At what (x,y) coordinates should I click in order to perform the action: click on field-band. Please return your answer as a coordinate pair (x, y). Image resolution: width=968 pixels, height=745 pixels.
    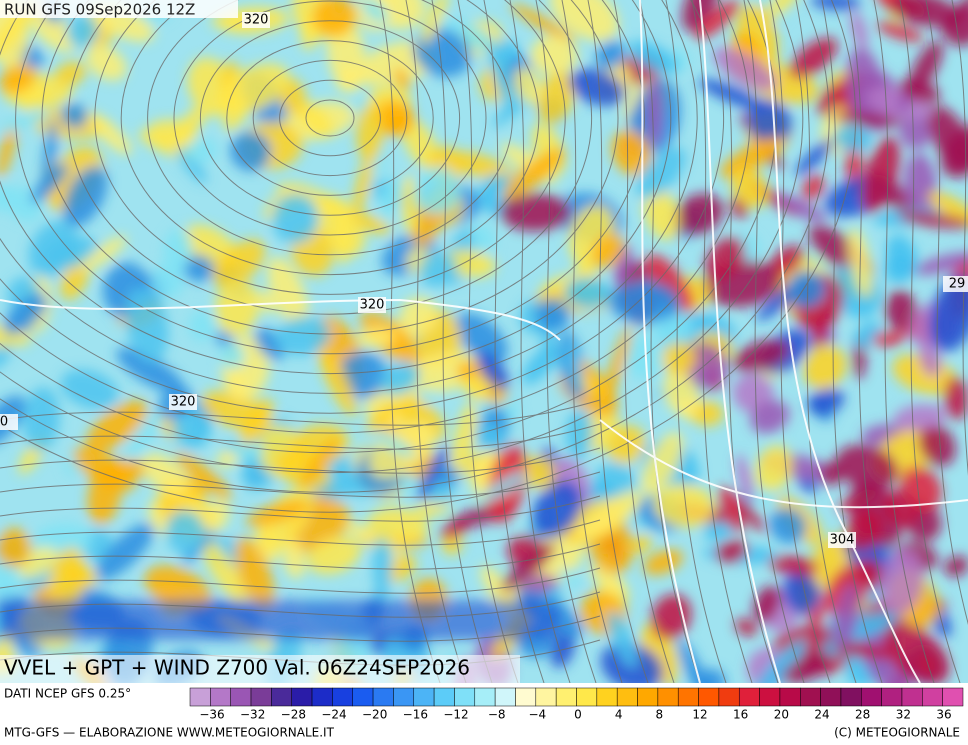
    Looking at the image, I should click on (280, 620).